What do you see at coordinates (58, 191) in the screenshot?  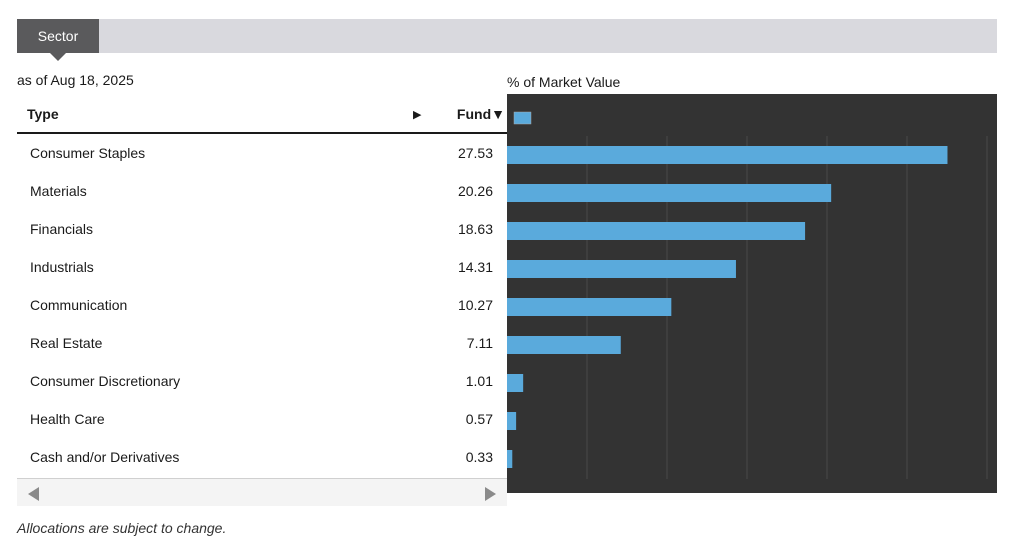 I see `row-type-label: Materials` at bounding box center [58, 191].